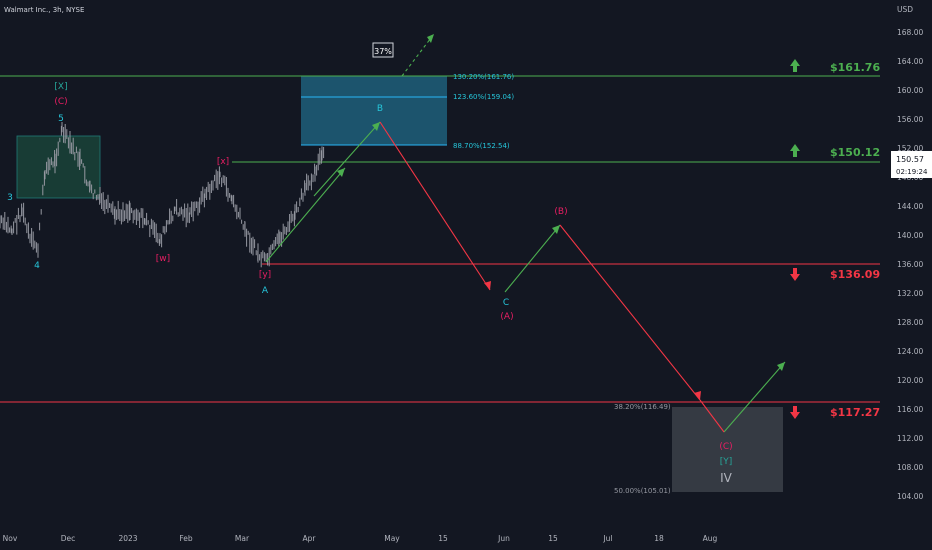 The image size is (932, 550). What do you see at coordinates (910, 409) in the screenshot?
I see `price-tick-label: 116.00` at bounding box center [910, 409].